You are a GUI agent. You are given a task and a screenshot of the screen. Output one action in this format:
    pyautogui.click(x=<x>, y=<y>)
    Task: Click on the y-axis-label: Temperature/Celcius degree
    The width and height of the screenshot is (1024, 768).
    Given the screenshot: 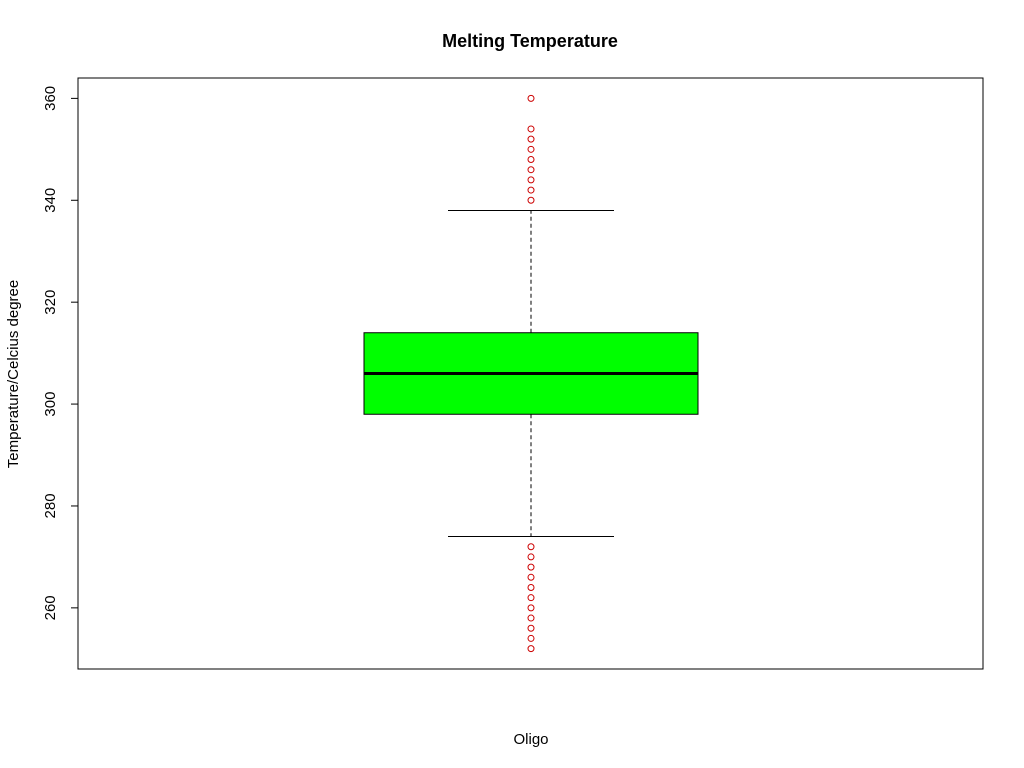 What is the action you would take?
    pyautogui.click(x=13, y=374)
    